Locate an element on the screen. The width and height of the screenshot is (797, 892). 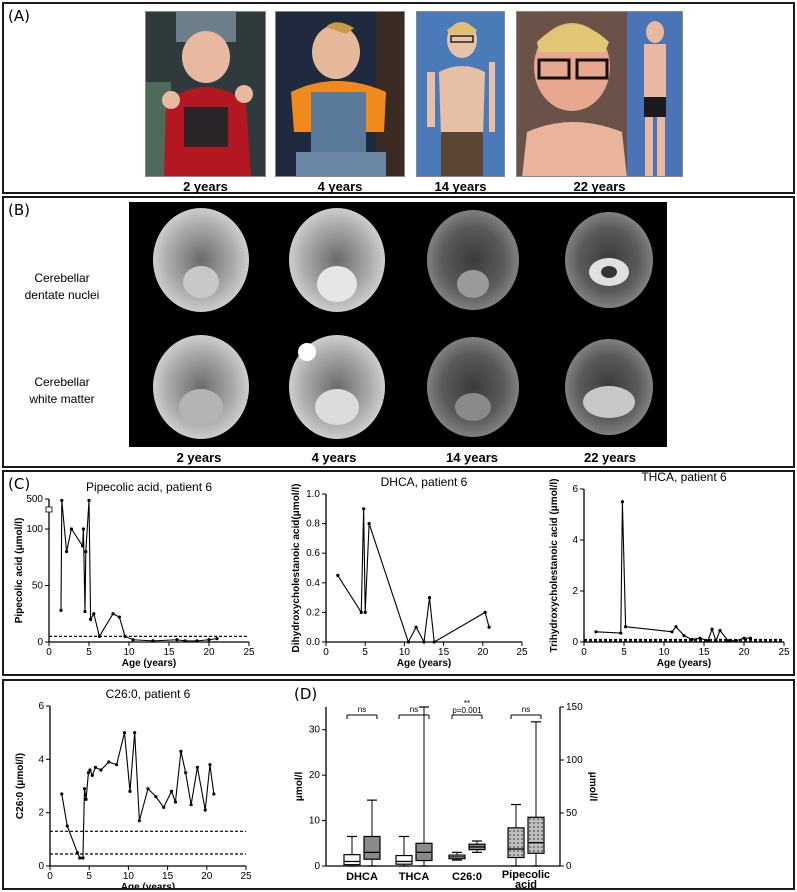
panel-d-label: (D) is located at coordinates (306, 694).